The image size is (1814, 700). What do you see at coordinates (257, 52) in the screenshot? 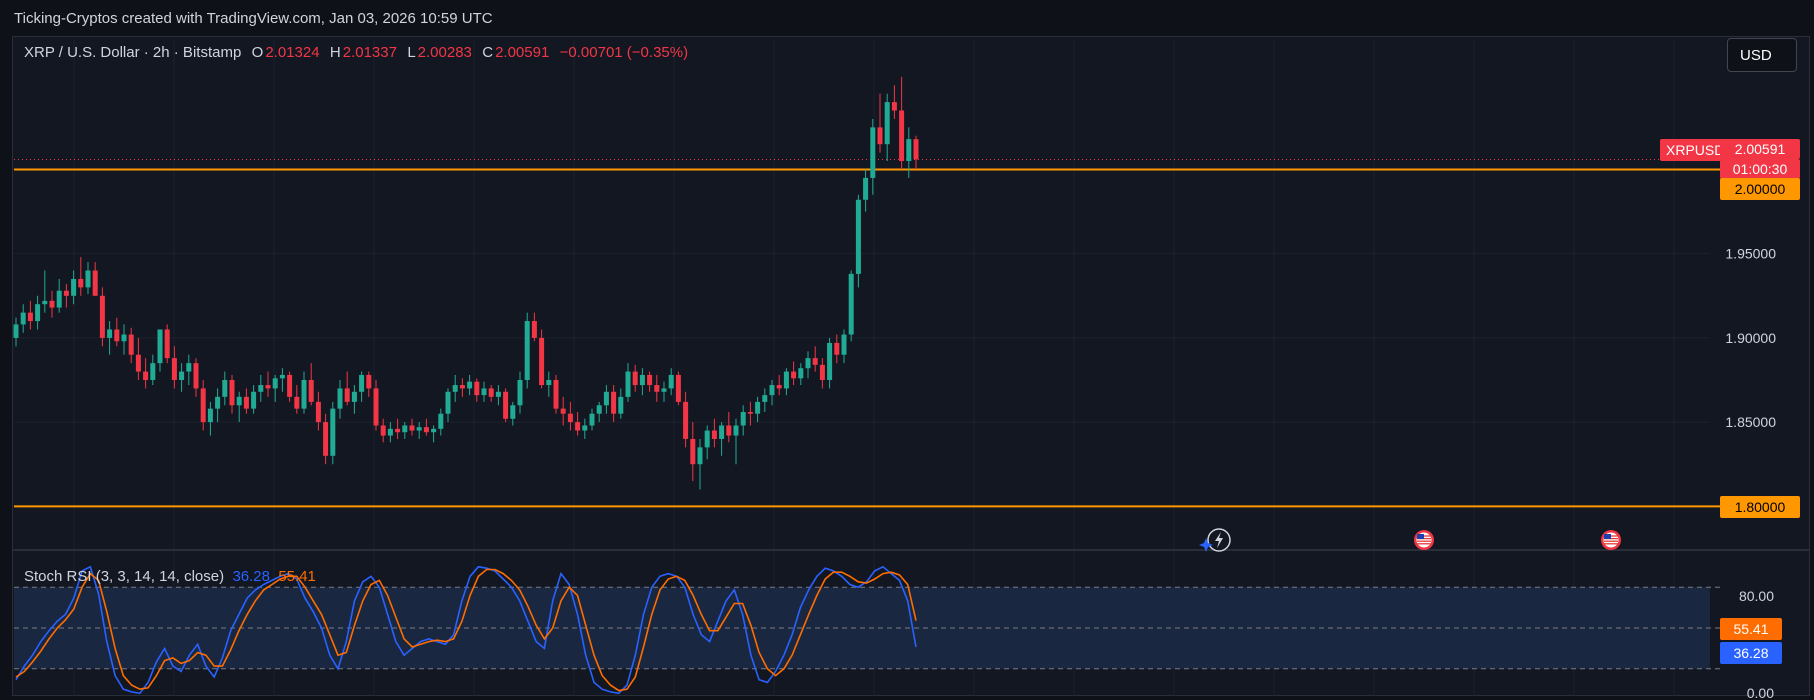
I see `open-label: O` at bounding box center [257, 52].